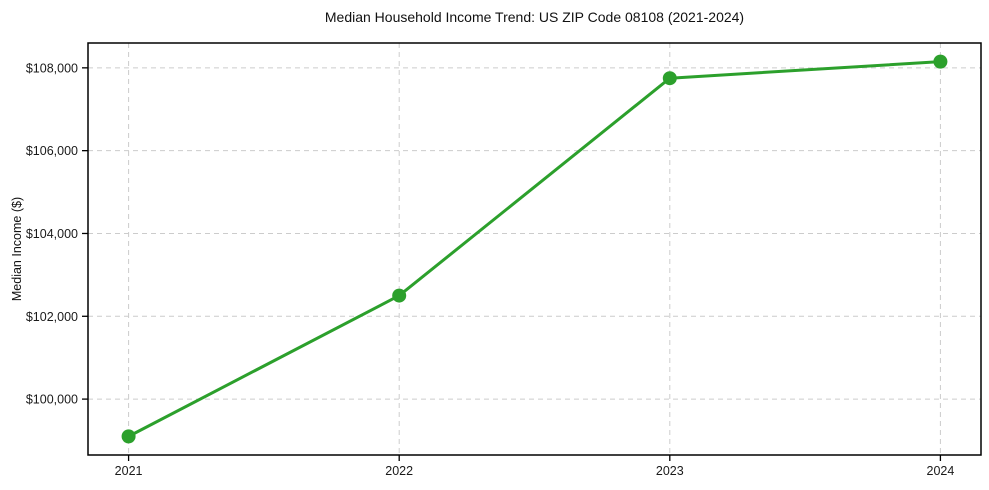  I want to click on data-point-2023, so click(669, 78).